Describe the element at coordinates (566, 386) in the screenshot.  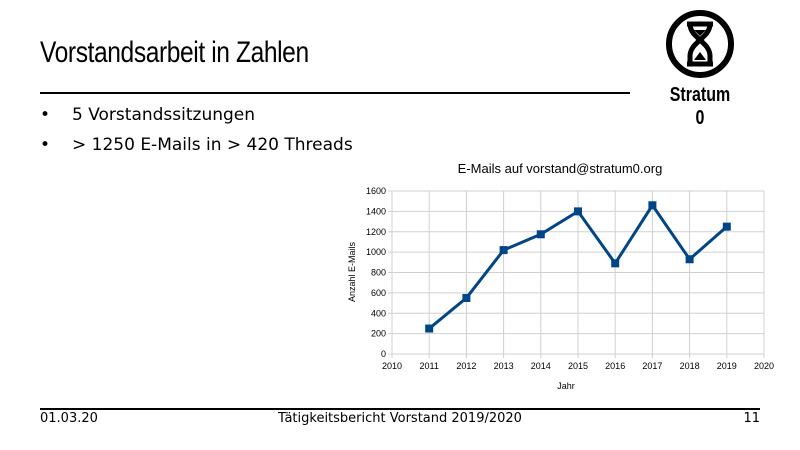
I see `x-axis-label: Jahr` at that location.